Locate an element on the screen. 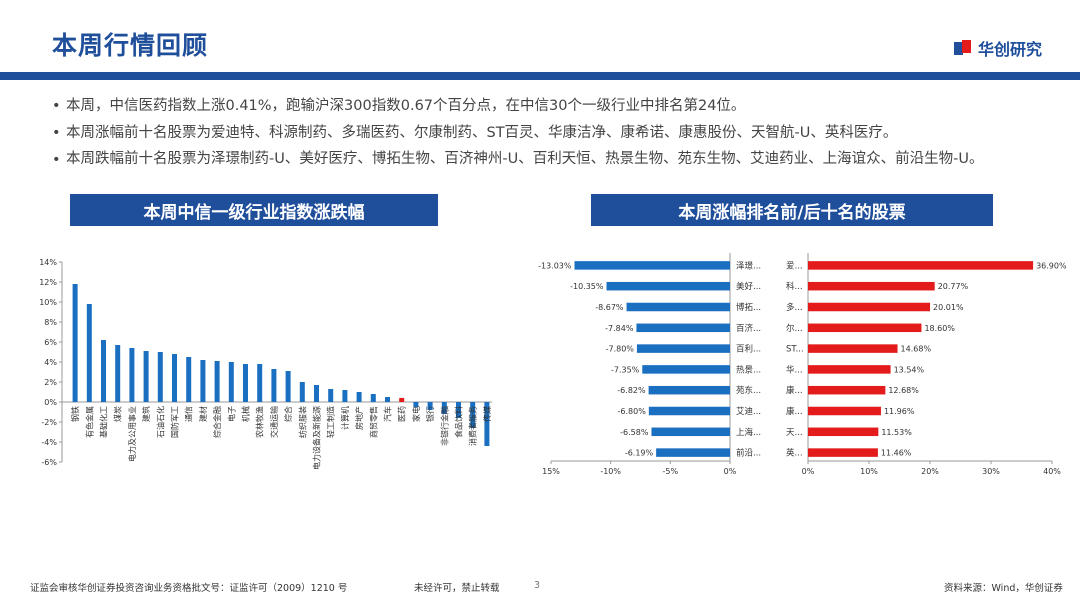  category-label: 建筑 is located at coordinates (146, 414).